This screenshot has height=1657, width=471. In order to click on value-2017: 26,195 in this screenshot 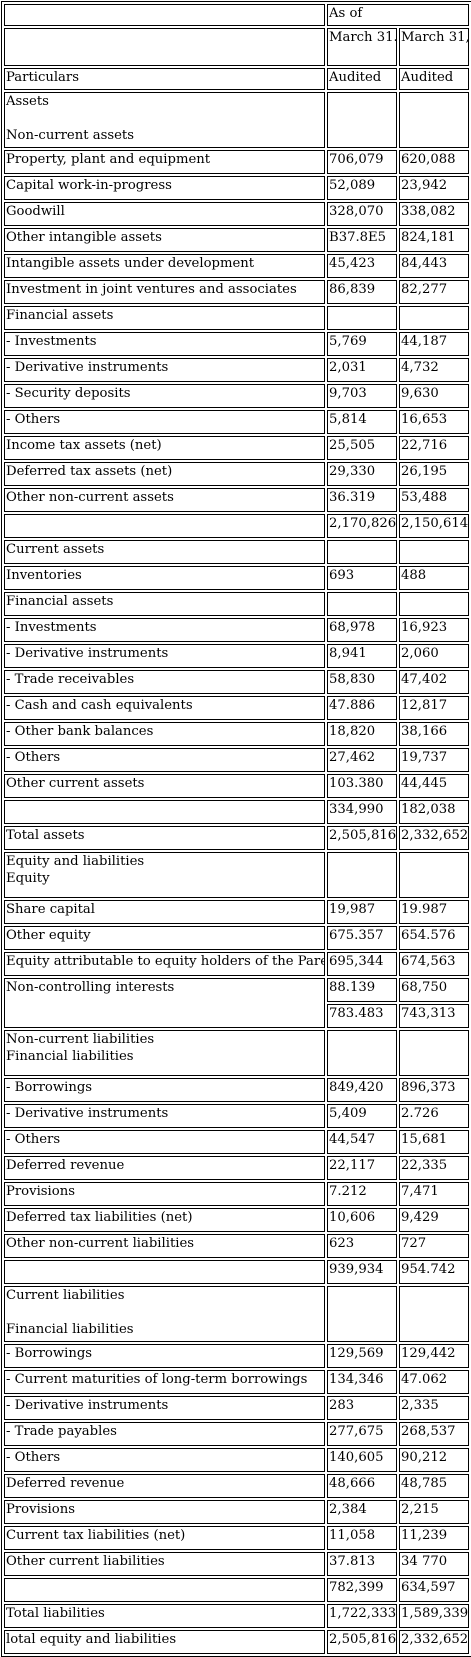, I will do `click(434, 474)`.